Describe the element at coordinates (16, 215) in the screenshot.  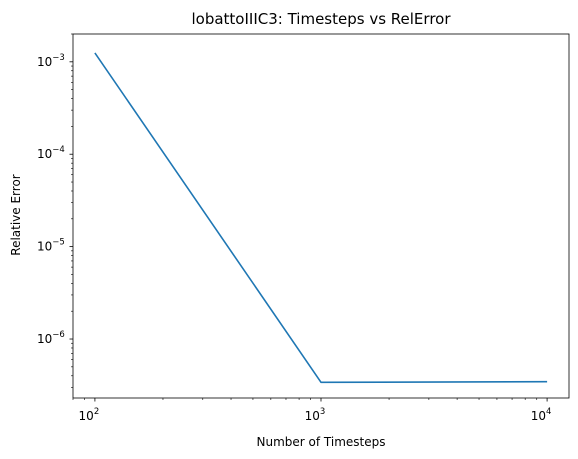
I see `y-axis-label: Relative Error` at that location.